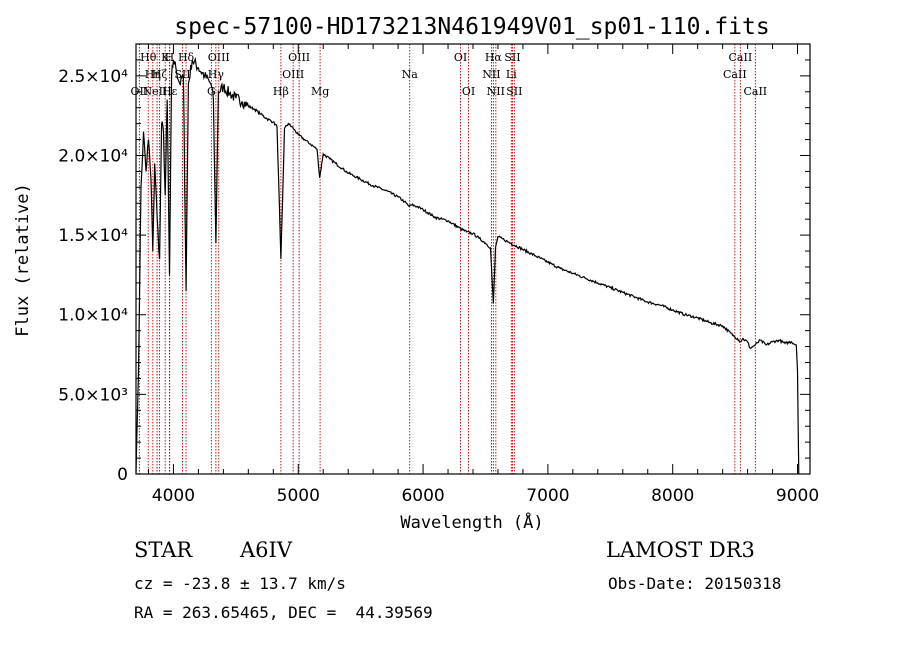 The height and width of the screenshot is (649, 900). I want to click on line-label: Hζ, so click(160, 74).